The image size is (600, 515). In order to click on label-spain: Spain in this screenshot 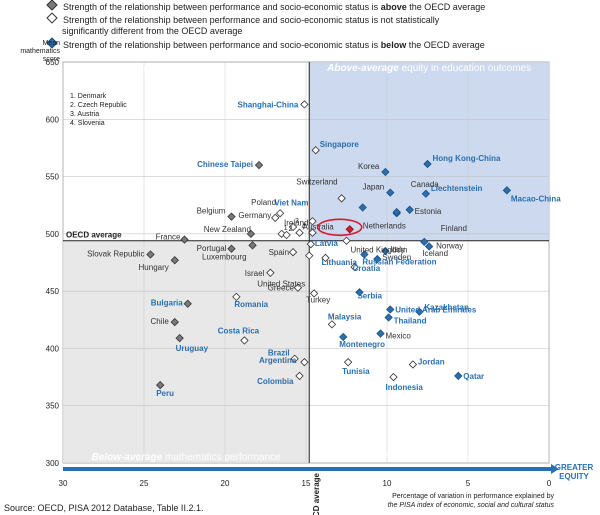, I will do `click(279, 252)`.